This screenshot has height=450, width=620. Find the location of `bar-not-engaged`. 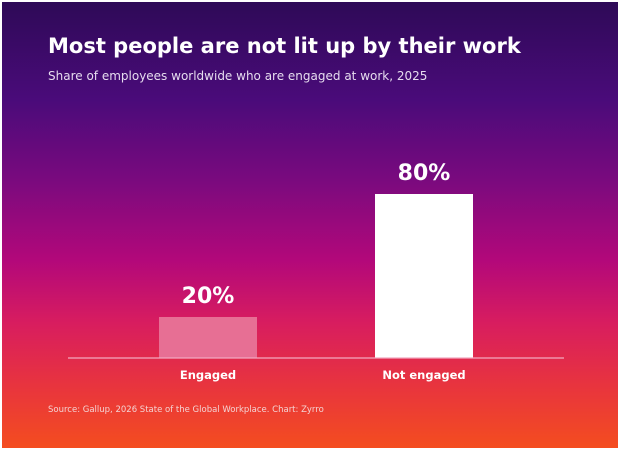

bar-not-engaged is located at coordinates (424, 276).